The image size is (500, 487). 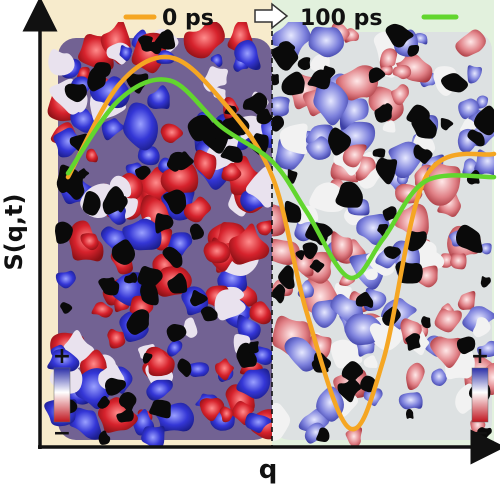 I want to click on colorbar-left-minus: −, so click(x=62, y=433).